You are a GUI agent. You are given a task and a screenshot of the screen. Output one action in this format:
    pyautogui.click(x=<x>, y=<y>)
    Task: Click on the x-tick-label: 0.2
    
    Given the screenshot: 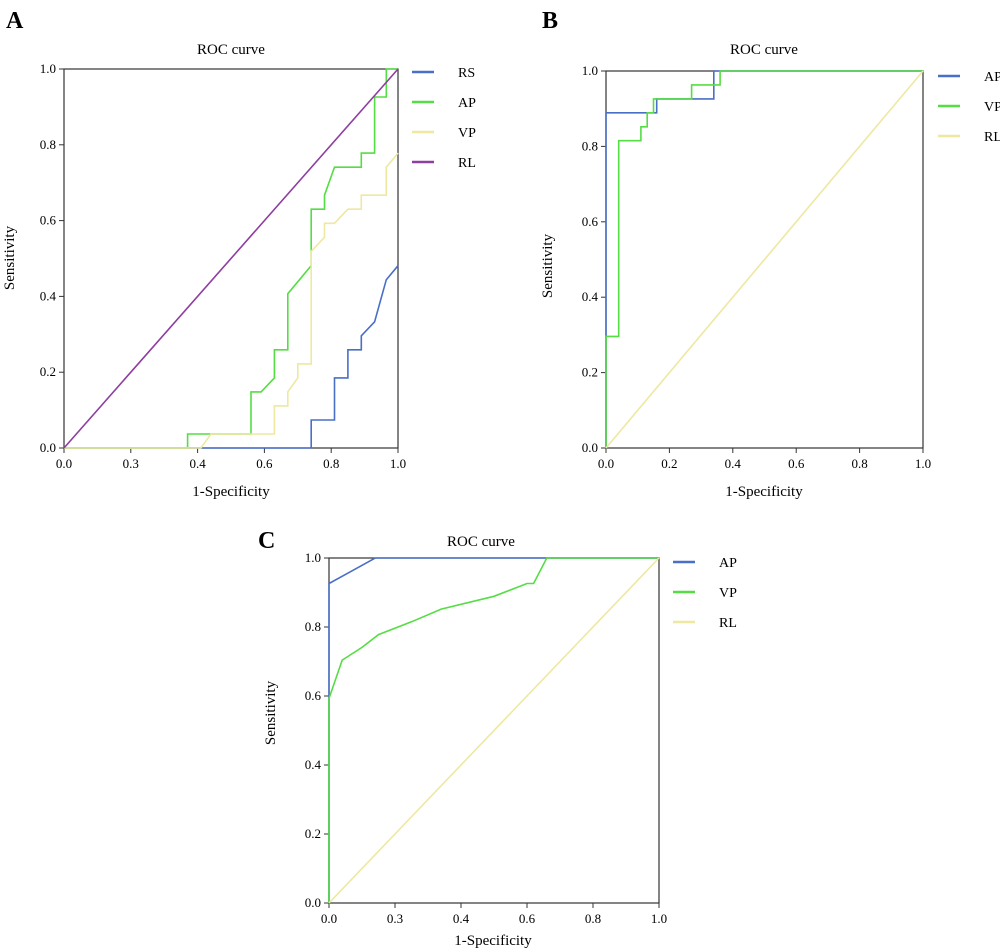 What is the action you would take?
    pyautogui.click(x=669, y=463)
    